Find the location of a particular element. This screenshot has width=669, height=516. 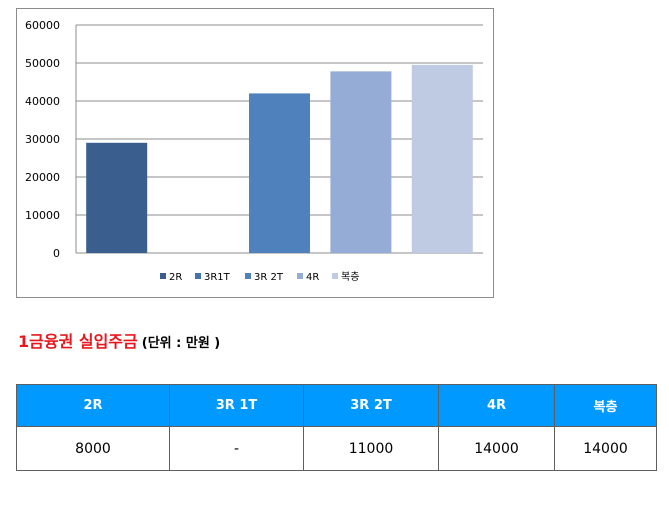

heading-title: 1금융권 실입주금 is located at coordinates (78, 341).